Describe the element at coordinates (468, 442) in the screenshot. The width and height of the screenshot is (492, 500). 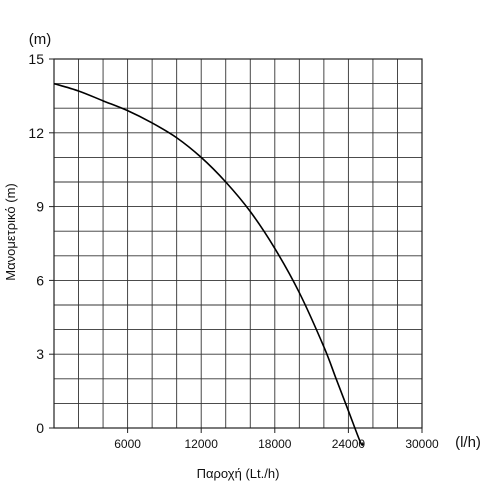
I see `x-unit-label: (l/h)` at that location.